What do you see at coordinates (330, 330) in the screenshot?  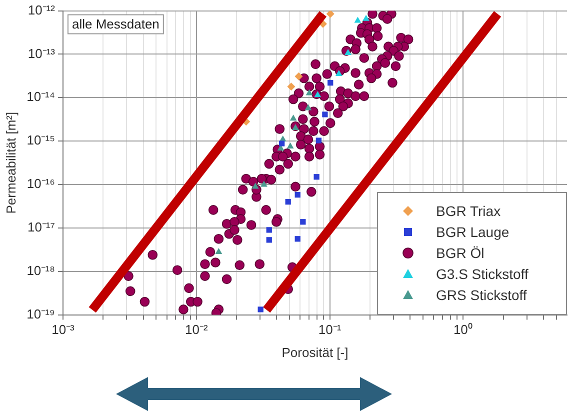 I see `x-tick-label: 10⁻¹` at bounding box center [330, 330].